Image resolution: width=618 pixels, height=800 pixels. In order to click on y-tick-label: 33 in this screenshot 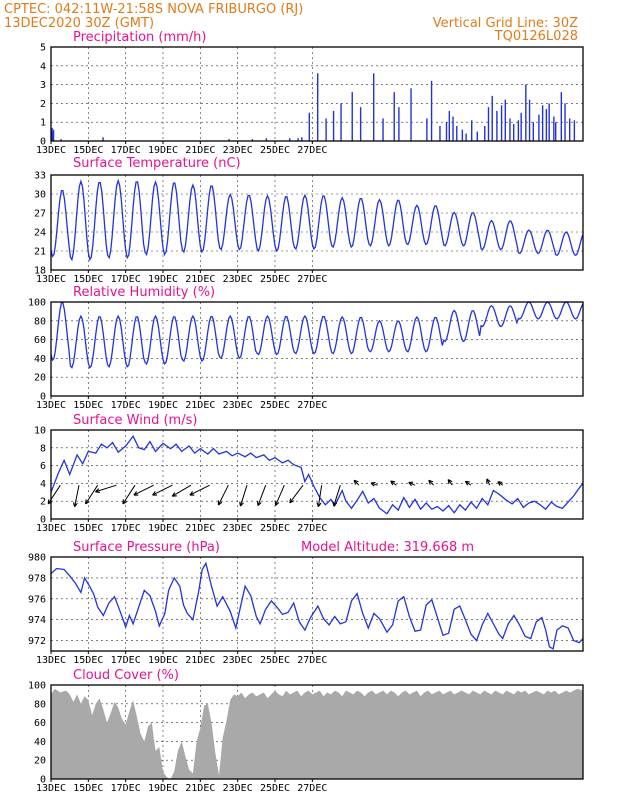, I will do `click(40, 176)`.